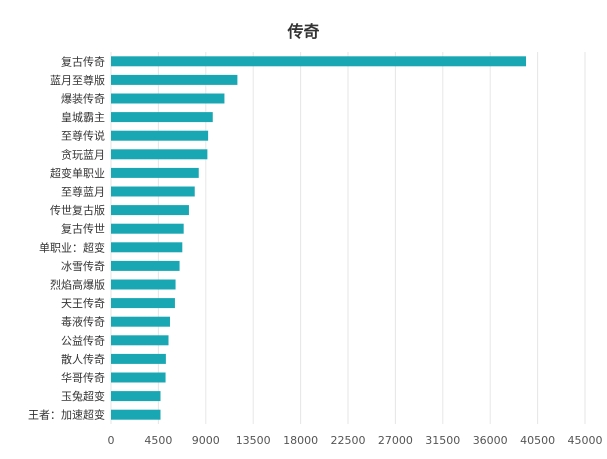  What do you see at coordinates (77, 173) in the screenshot?
I see `category-label: 超变单职业` at bounding box center [77, 173].